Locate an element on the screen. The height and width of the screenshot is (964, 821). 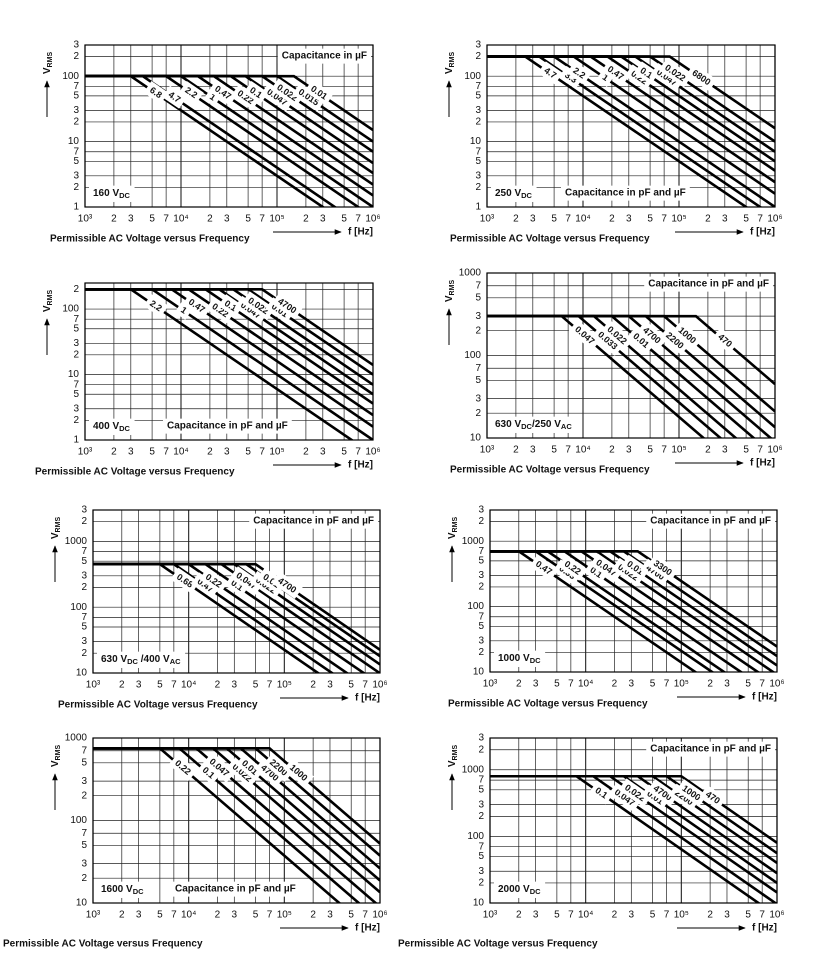
x-tick-label: 10⁴ is located at coordinates (585, 915).